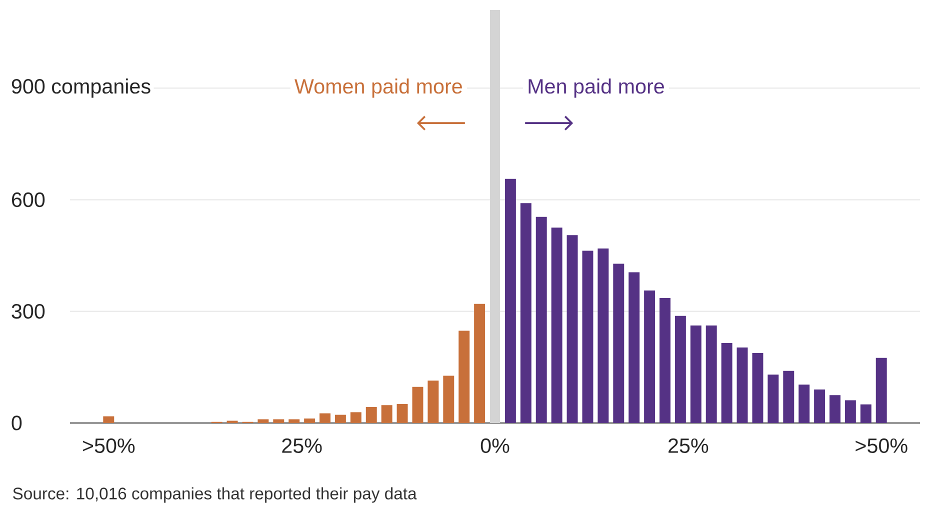  Describe the element at coordinates (378, 88) in the screenshot. I see `annotation: Women paid more` at that location.